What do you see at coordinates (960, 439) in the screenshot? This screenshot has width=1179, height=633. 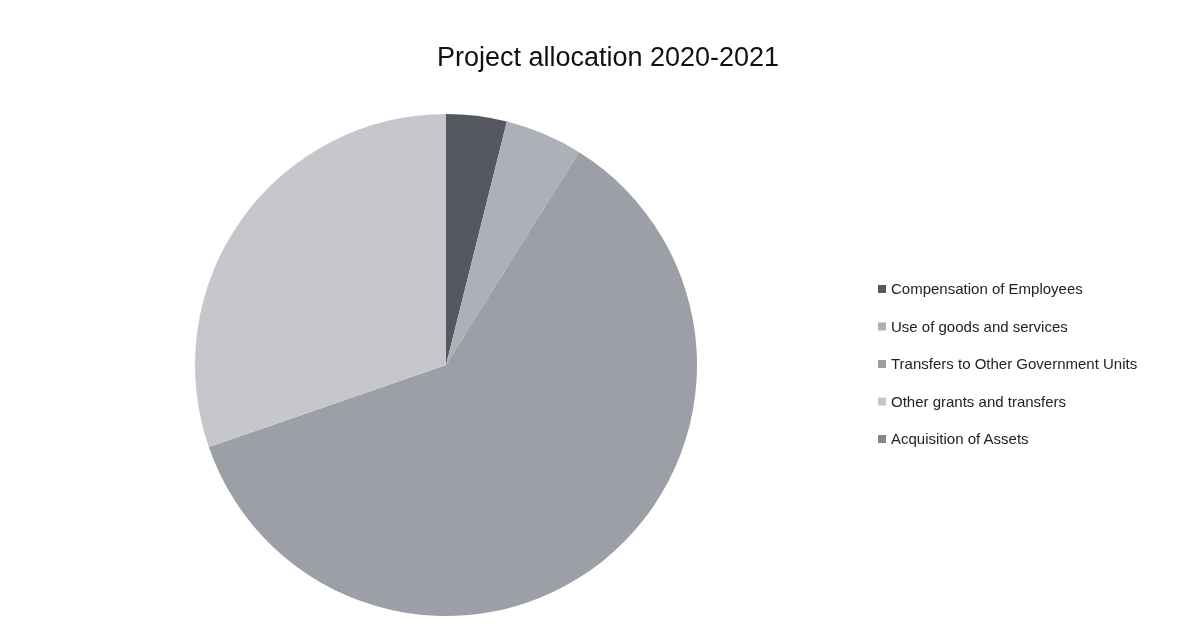 I see `legend-label: Acquisition of Assets` at bounding box center [960, 439].